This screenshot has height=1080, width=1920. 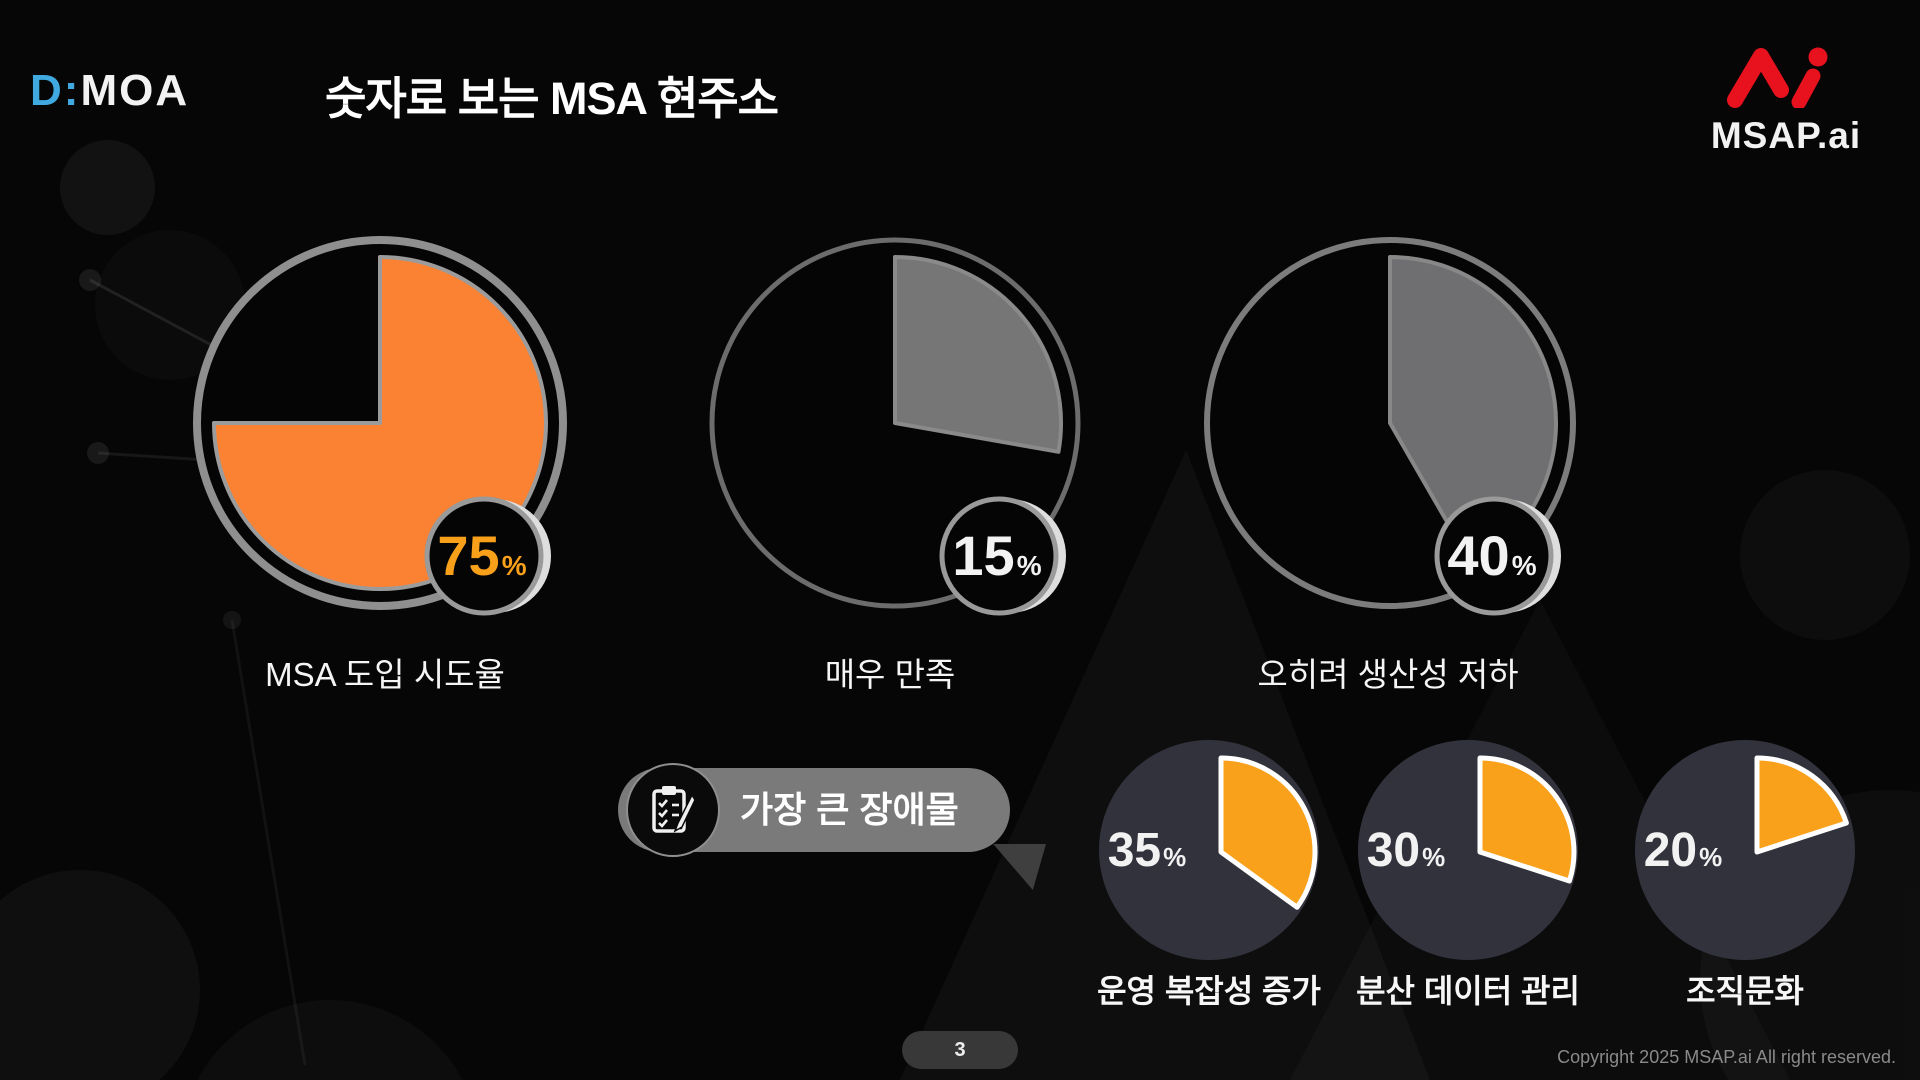 I want to click on pie-chart-30-percent: 30%, so click(x=1468, y=850).